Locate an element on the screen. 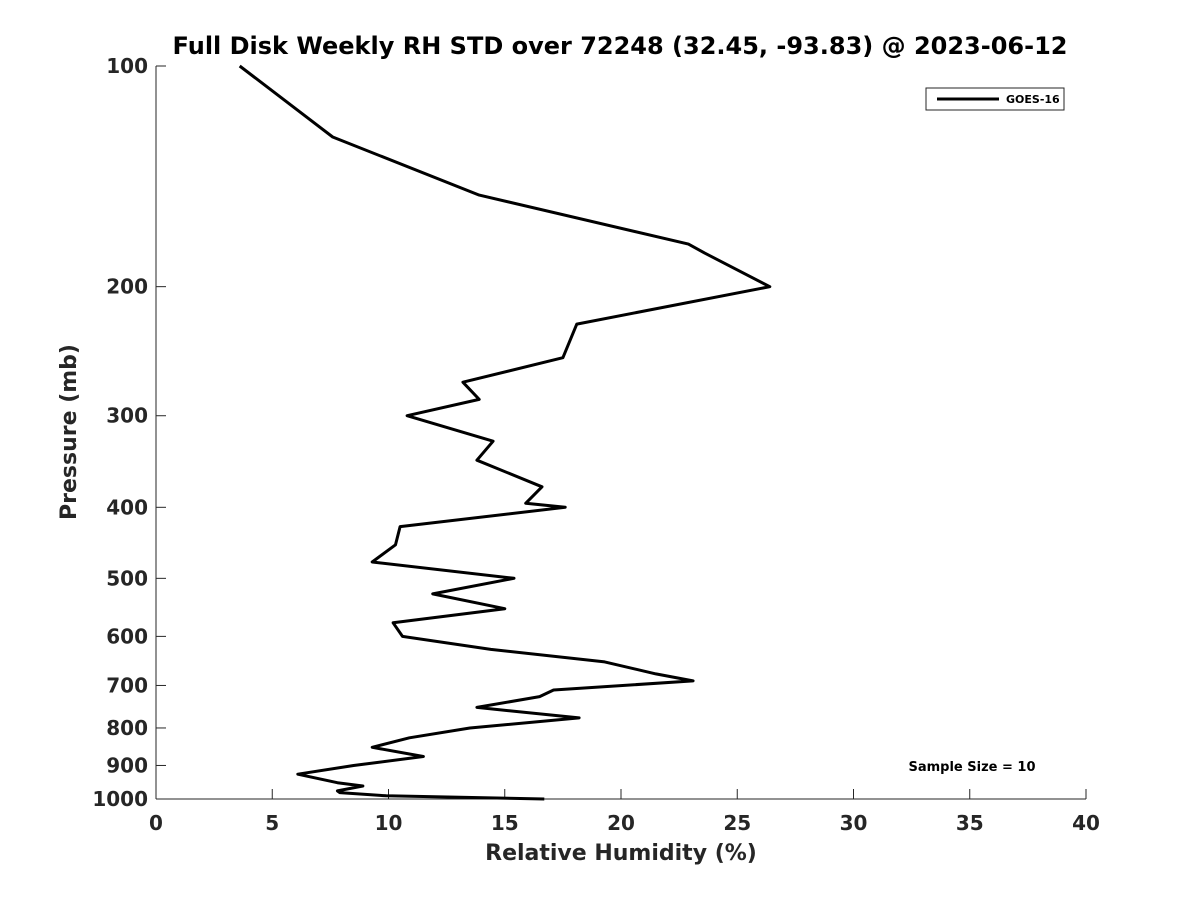 This screenshot has width=1200, height=900. y-tick-label: 600 is located at coordinates (127, 636).